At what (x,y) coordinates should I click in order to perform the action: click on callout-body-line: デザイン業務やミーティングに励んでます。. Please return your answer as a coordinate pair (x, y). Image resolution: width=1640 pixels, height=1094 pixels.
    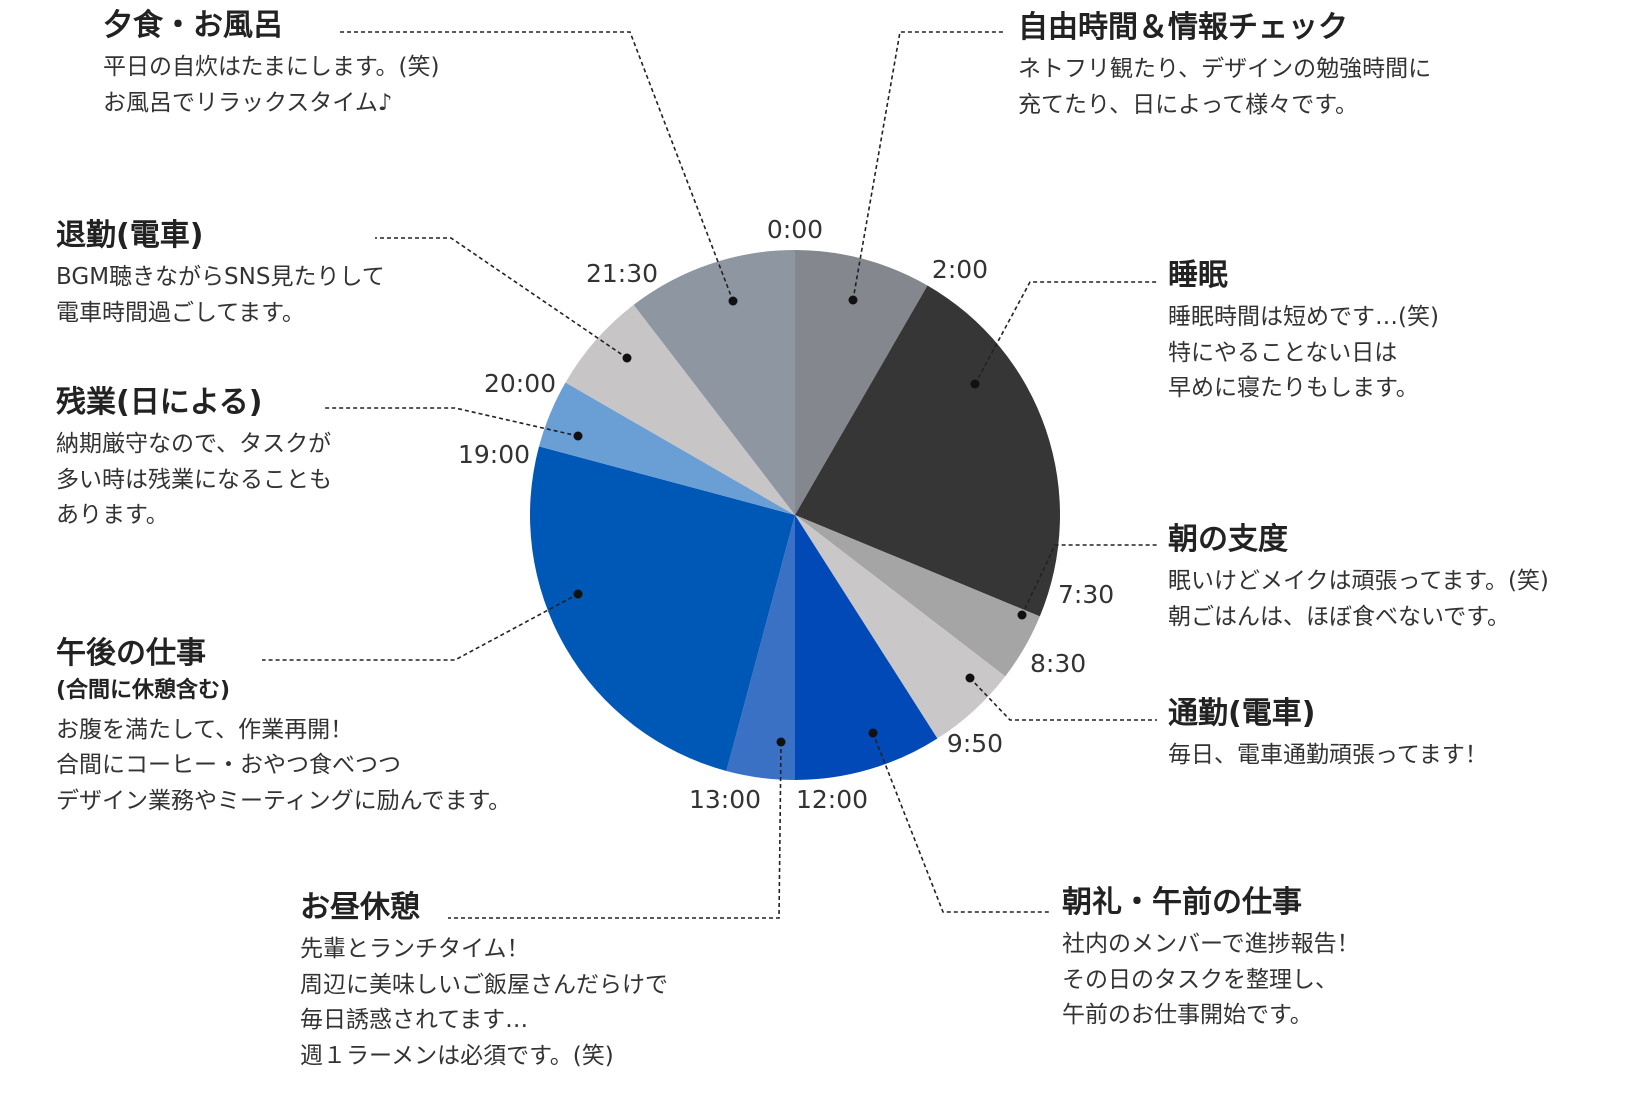
    Looking at the image, I should click on (284, 801).